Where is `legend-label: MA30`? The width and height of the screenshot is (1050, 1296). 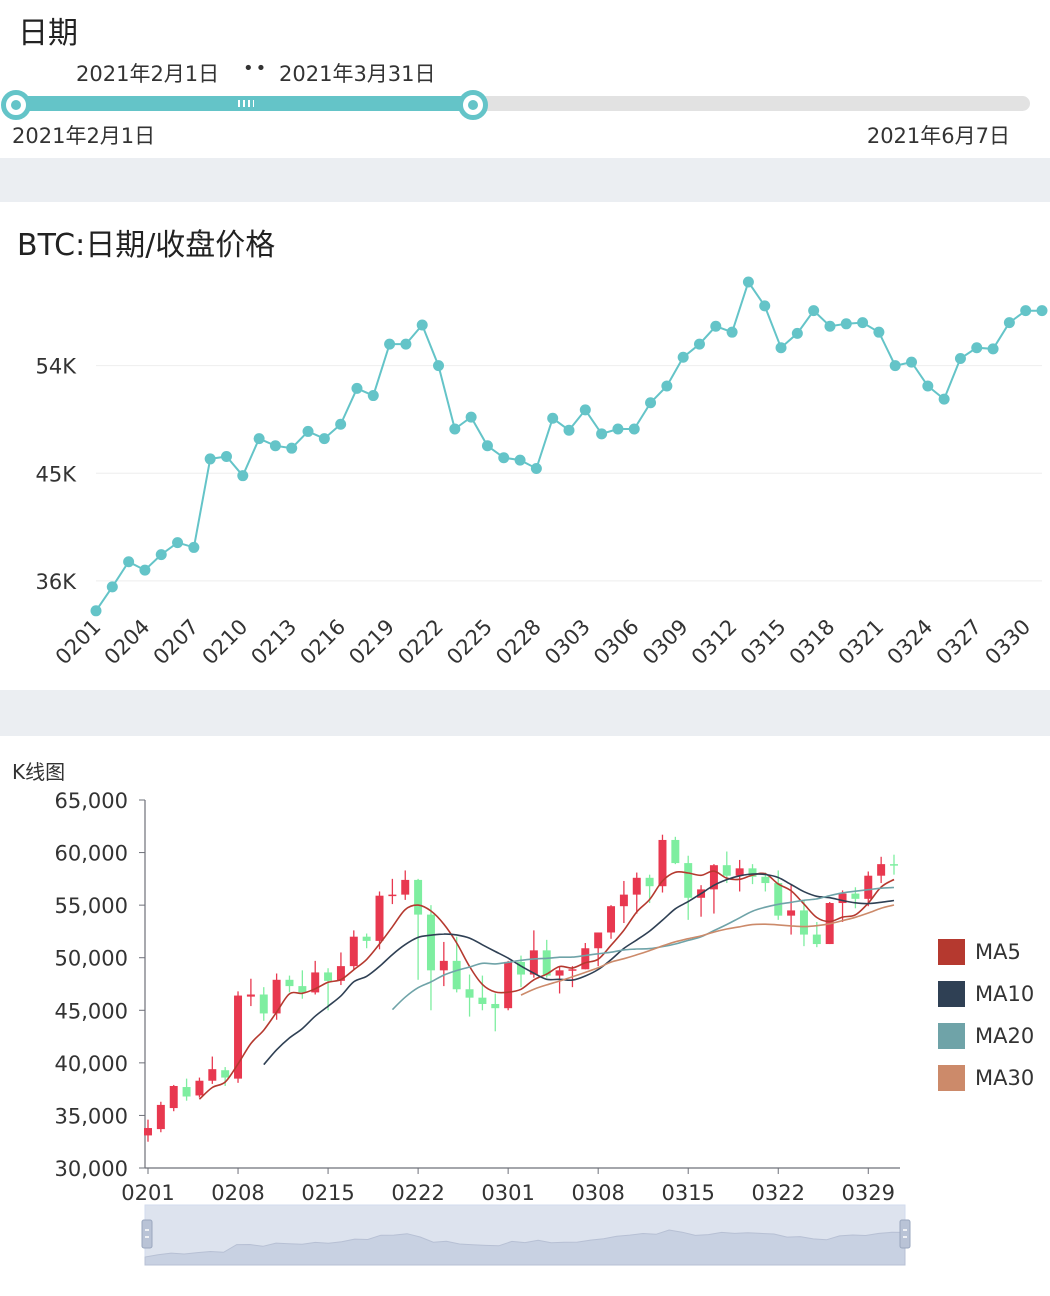 legend-label: MA30 is located at coordinates (1005, 1078).